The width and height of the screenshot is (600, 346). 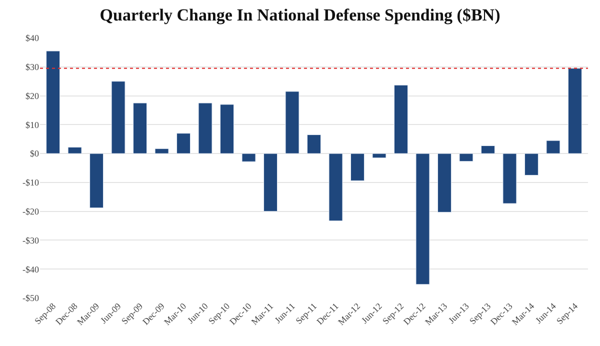 I want to click on y-tick-label: -$20, so click(x=31, y=211).